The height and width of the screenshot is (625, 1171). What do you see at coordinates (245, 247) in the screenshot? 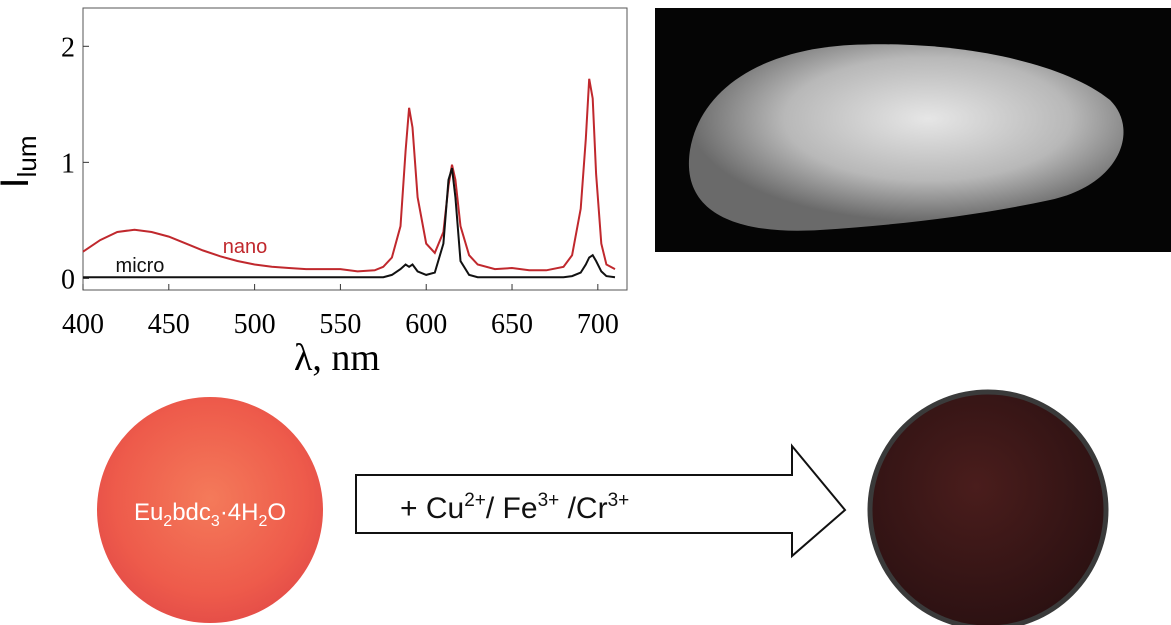
I see `series-label: nano` at bounding box center [245, 247].